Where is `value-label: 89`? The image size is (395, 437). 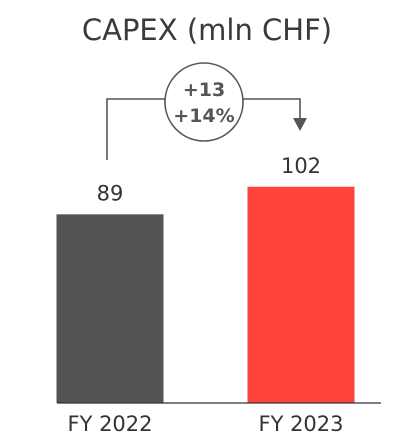
value-label: 89 is located at coordinates (110, 193).